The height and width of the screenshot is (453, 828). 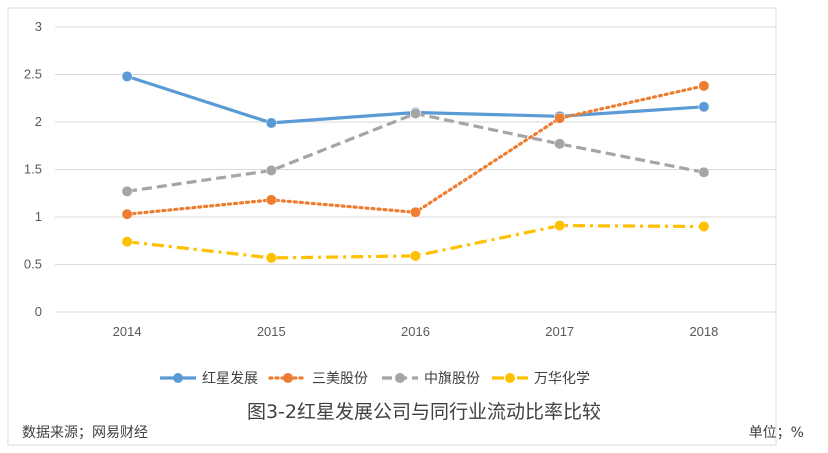 I want to click on legend-label: 三美股份, so click(x=340, y=379).